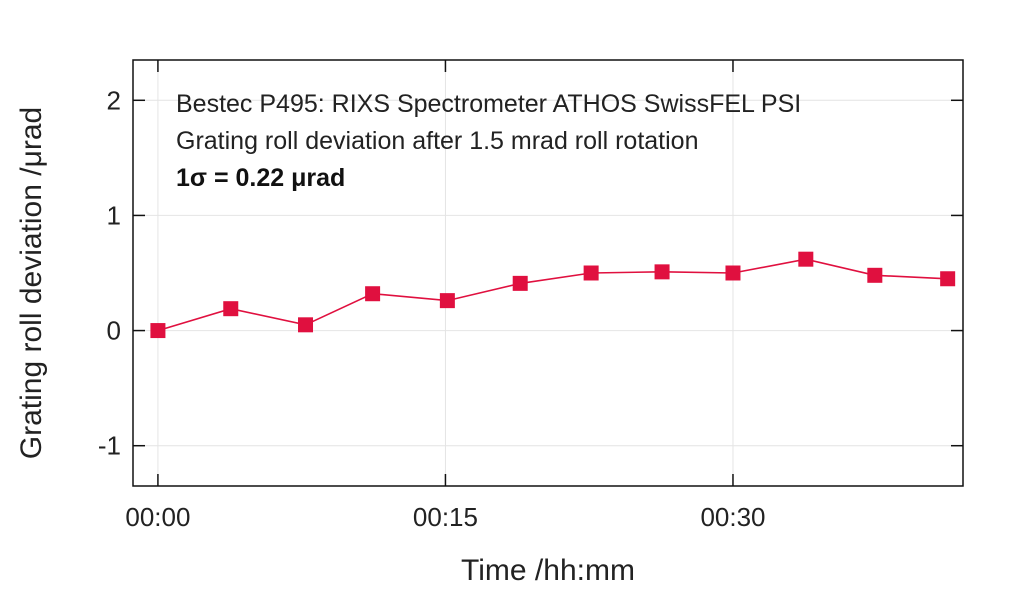 The image size is (1024, 589). I want to click on x-tick-label: 00:15, so click(445, 517).